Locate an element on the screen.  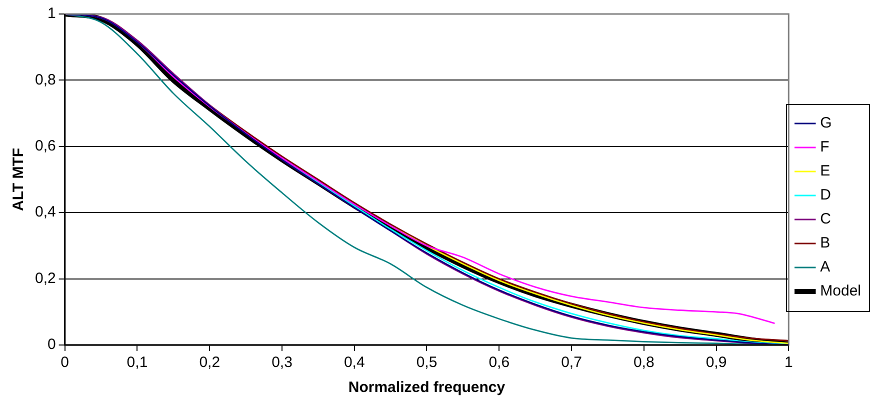
legend-label: D is located at coordinates (826, 195).